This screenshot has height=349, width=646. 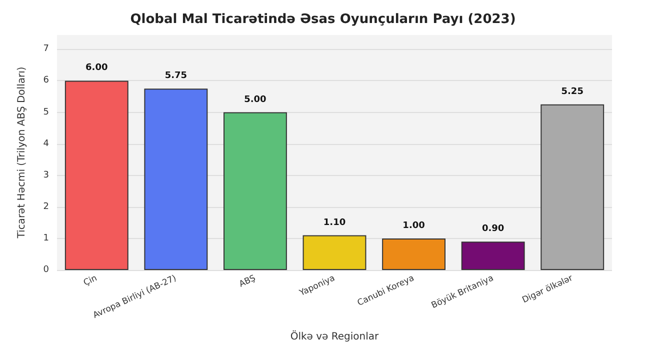 I want to click on y-tick-label: 7, so click(x=46, y=49).